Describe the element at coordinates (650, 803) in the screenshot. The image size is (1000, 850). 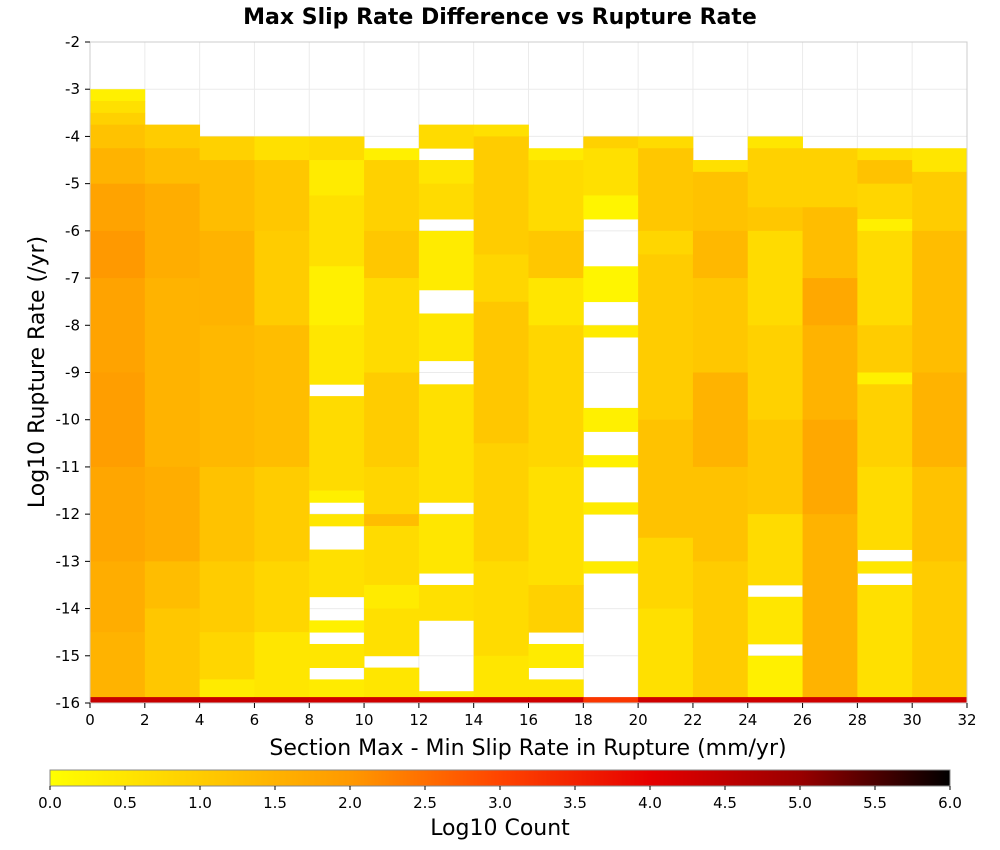
I see `colorbar-tick-label: 4.0` at that location.